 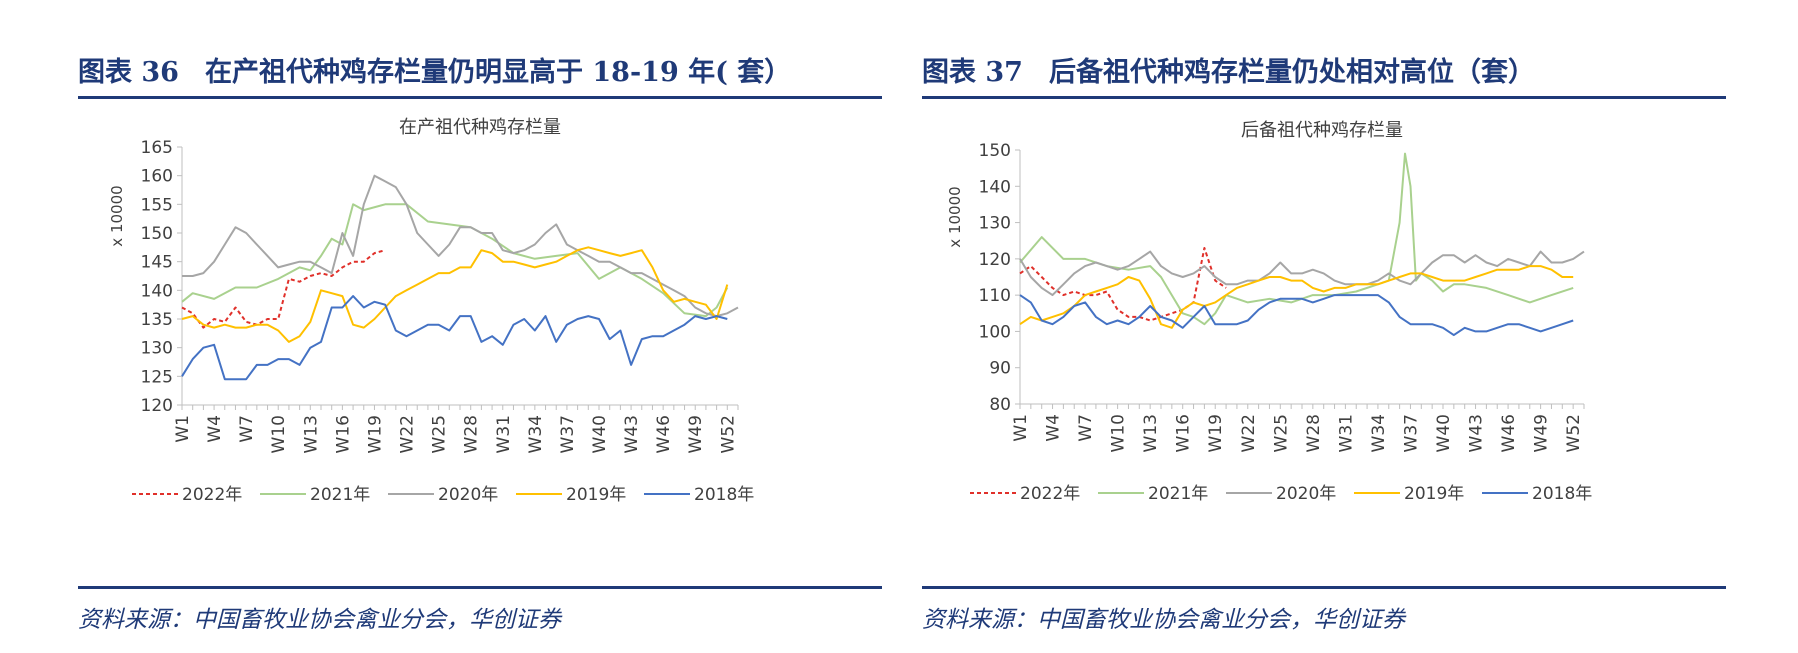 I want to click on y-tick-label: 80, so click(x=1000, y=405).